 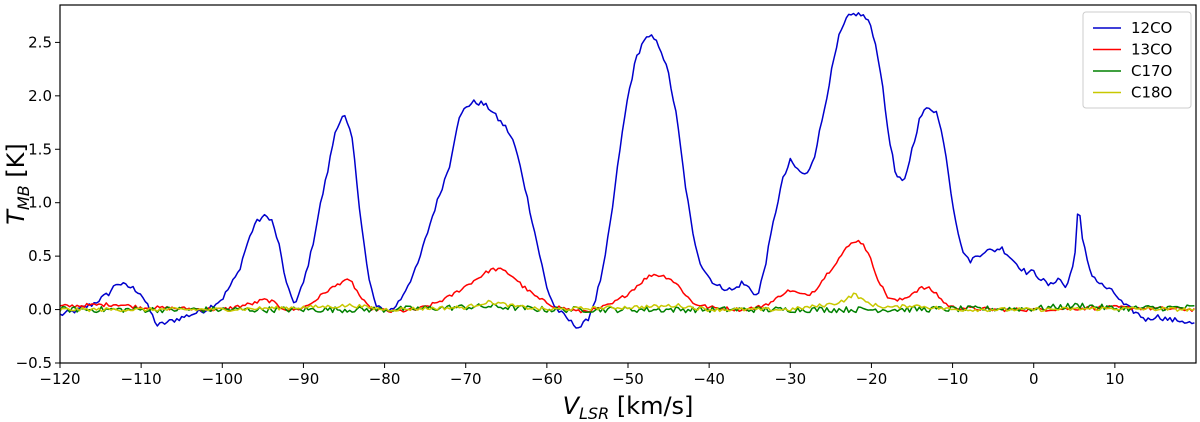 I want to click on legend: 12CO 13CO C17O C18O, so click(x=1137, y=60).